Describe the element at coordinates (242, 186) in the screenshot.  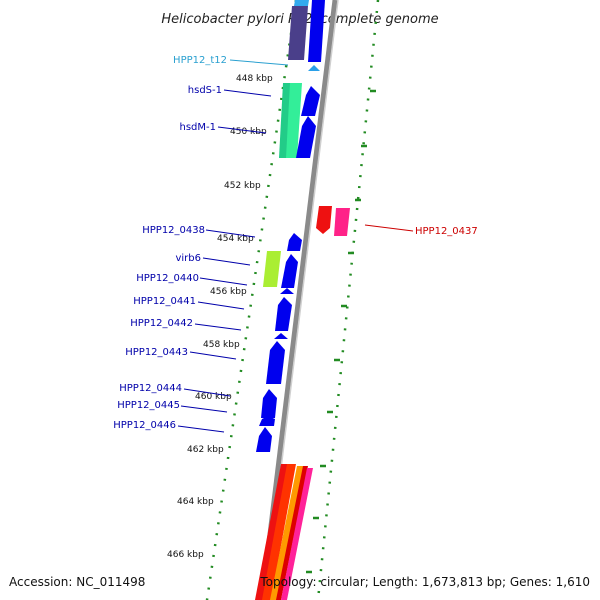
I see `kbp-tick-label: 452 kbp` at that location.